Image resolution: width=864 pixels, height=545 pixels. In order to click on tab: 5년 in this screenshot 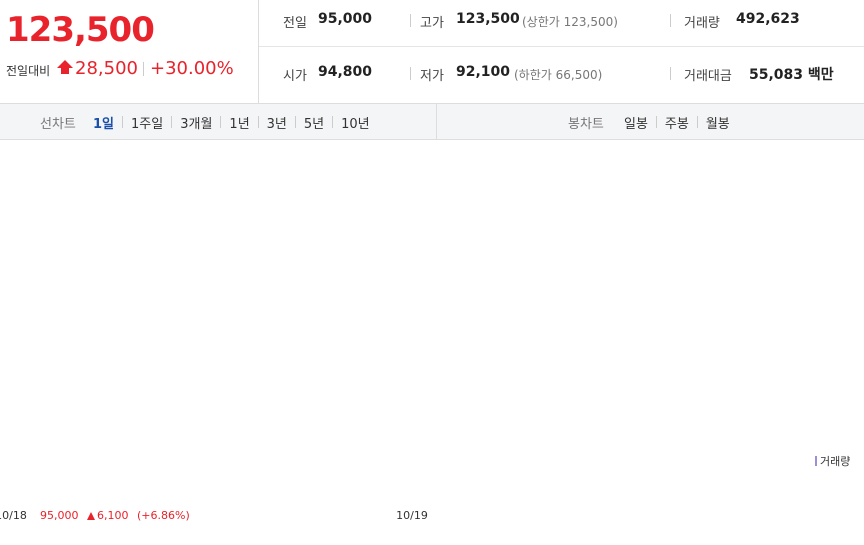, I will do `click(314, 124)`.